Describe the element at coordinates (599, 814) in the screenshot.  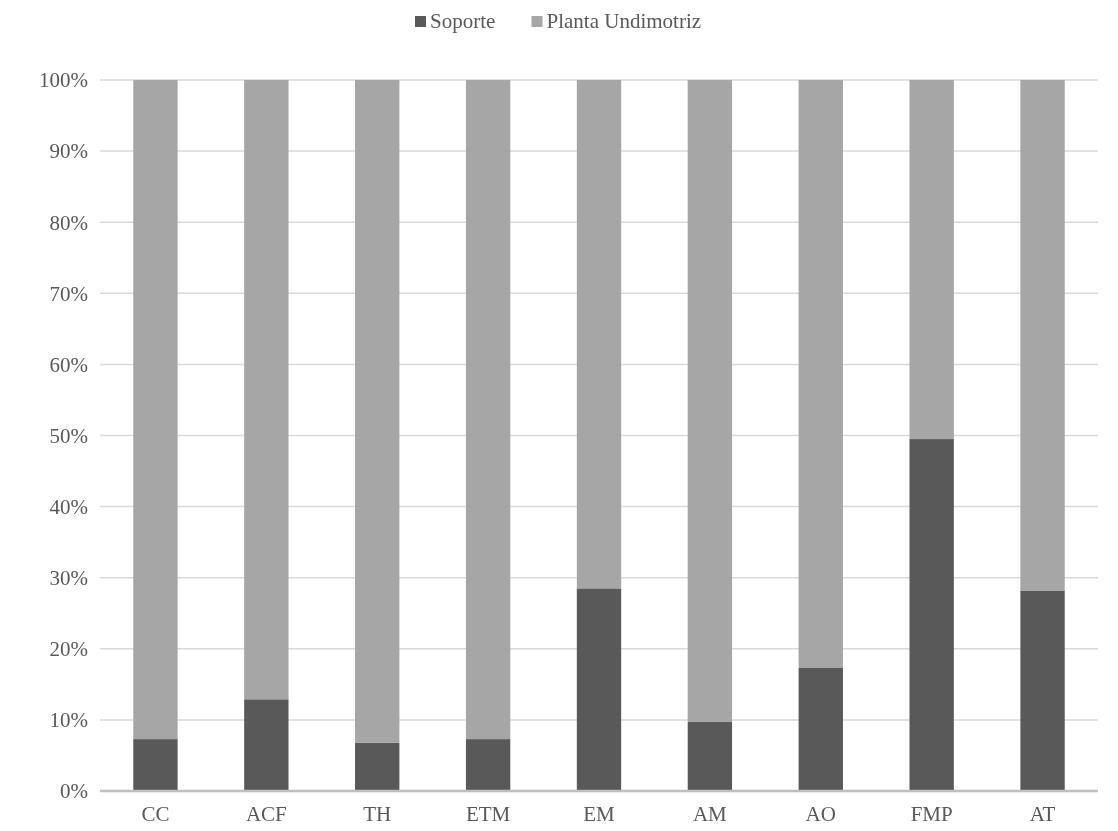
I see `x-tick-label: EM` at that location.